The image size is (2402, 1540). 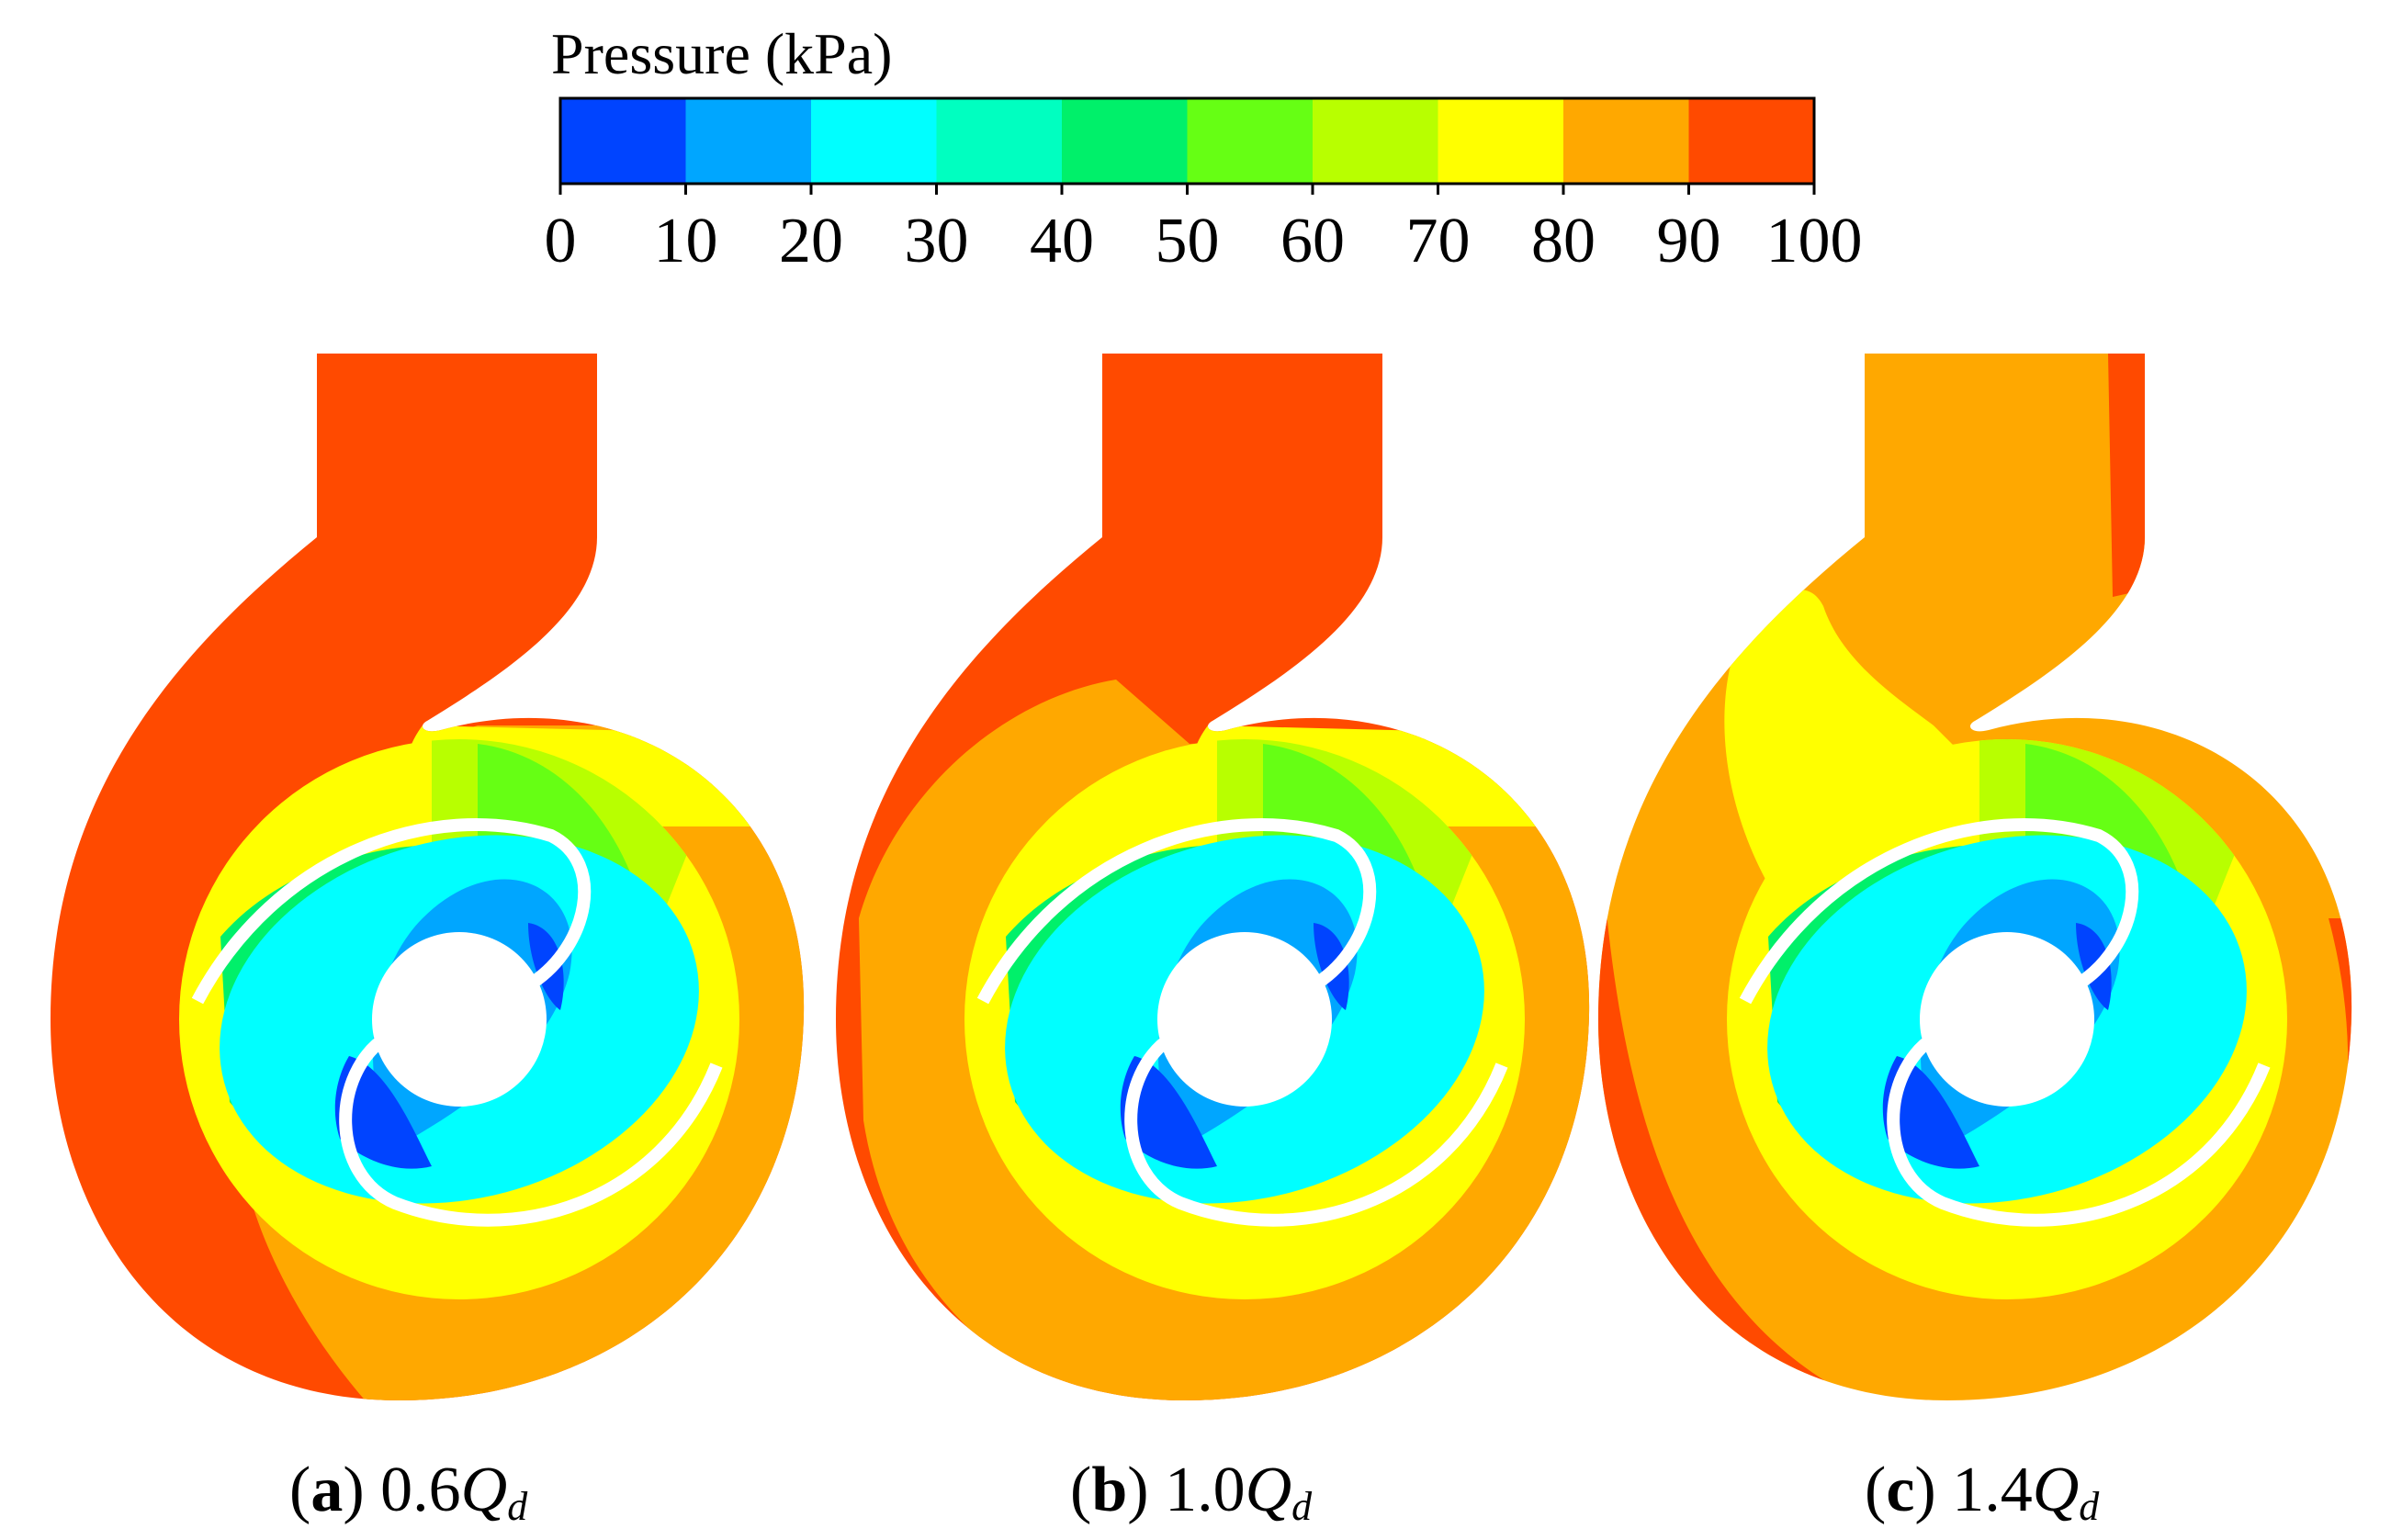 I want to click on colorbar-tick-label: 90, so click(x=1689, y=241).